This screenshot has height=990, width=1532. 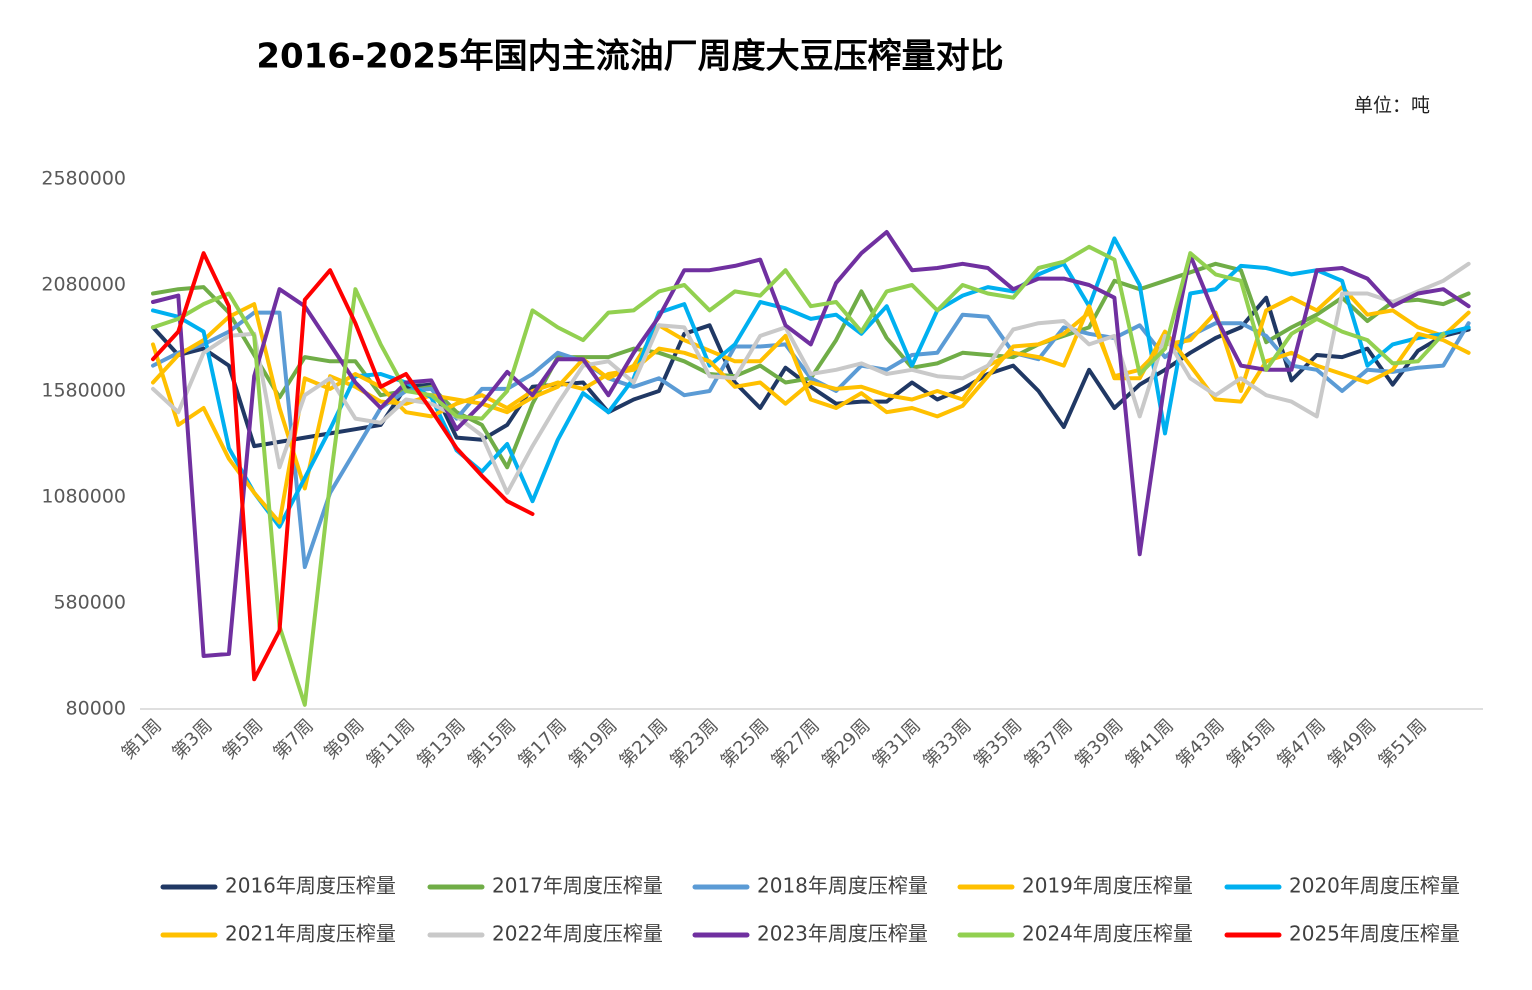 I want to click on x-tick-label: 第23周, so click(x=694, y=743).